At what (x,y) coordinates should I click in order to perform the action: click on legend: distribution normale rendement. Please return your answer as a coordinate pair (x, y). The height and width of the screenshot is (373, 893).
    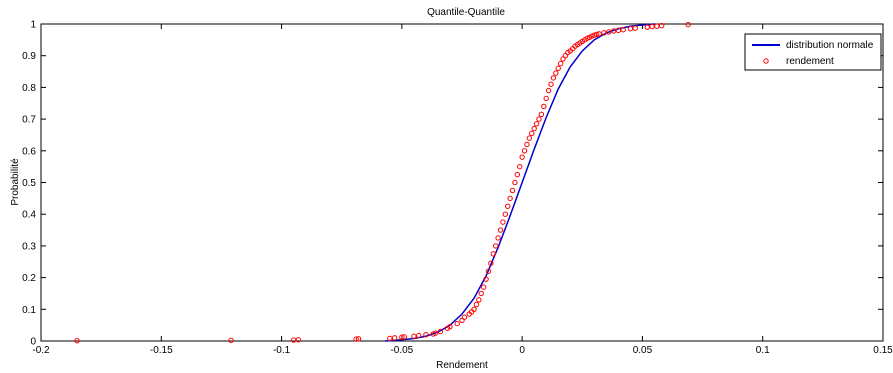
    Looking at the image, I should click on (813, 52).